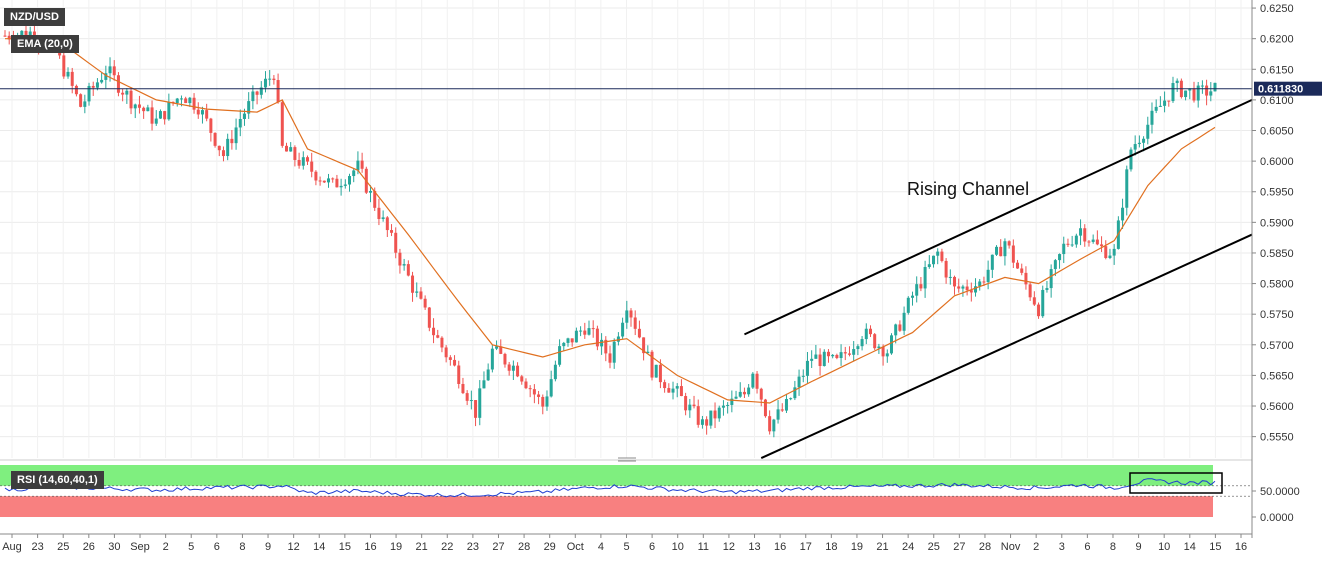  Describe the element at coordinates (294, 547) in the screenshot. I see `x-tick-label: 12` at that location.